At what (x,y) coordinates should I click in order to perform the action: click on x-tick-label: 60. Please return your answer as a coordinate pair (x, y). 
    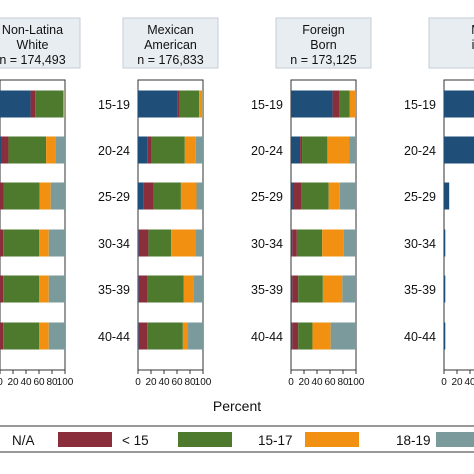
    Looking at the image, I should click on (177, 382).